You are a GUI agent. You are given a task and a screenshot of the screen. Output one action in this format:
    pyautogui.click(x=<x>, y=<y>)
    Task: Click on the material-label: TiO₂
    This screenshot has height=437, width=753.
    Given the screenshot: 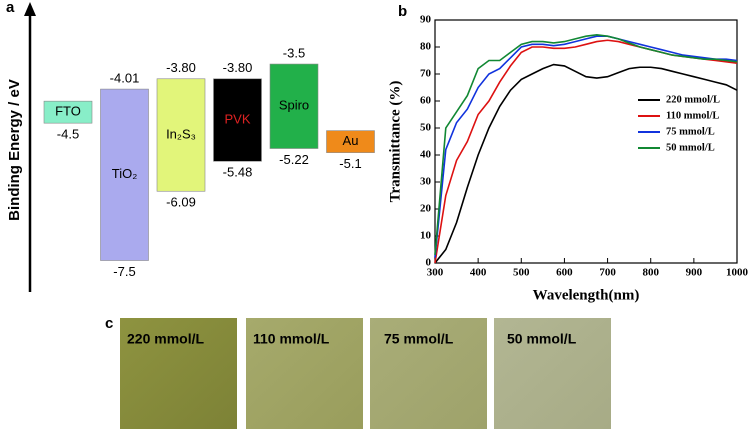 What is the action you would take?
    pyautogui.click(x=125, y=173)
    